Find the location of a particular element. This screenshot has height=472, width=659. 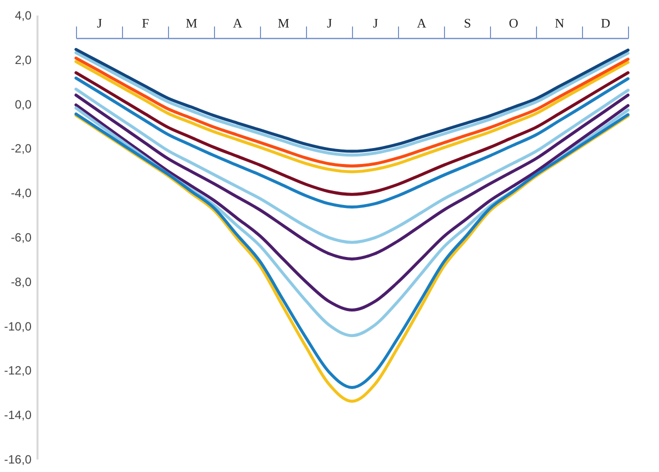

y-tick-label: -10,0 is located at coordinates (18, 326).